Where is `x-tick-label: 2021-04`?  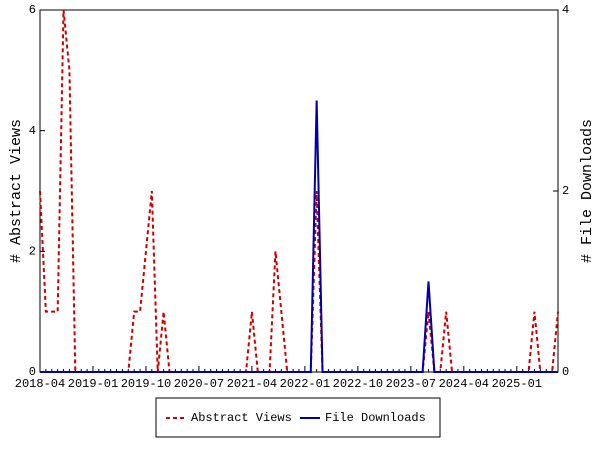
x-tick-label: 2021-04 is located at coordinates (252, 384).